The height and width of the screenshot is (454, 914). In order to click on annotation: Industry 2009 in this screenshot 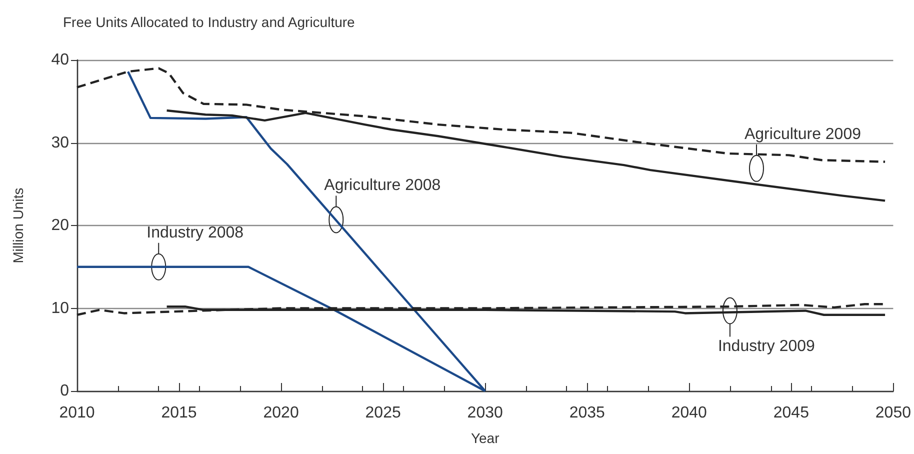, I will do `click(767, 347)`.